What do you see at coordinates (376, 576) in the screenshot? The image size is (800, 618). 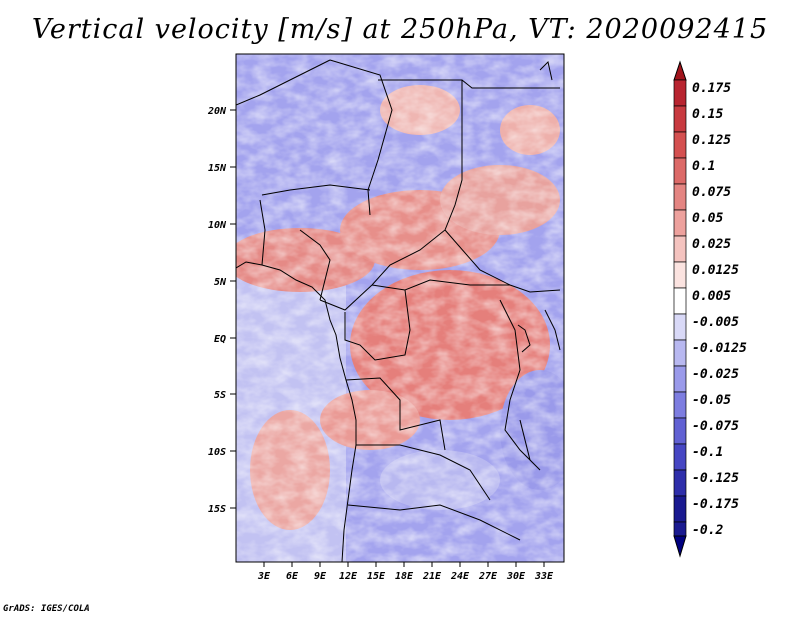 I see `lon-tick-label: 15E` at bounding box center [376, 576].